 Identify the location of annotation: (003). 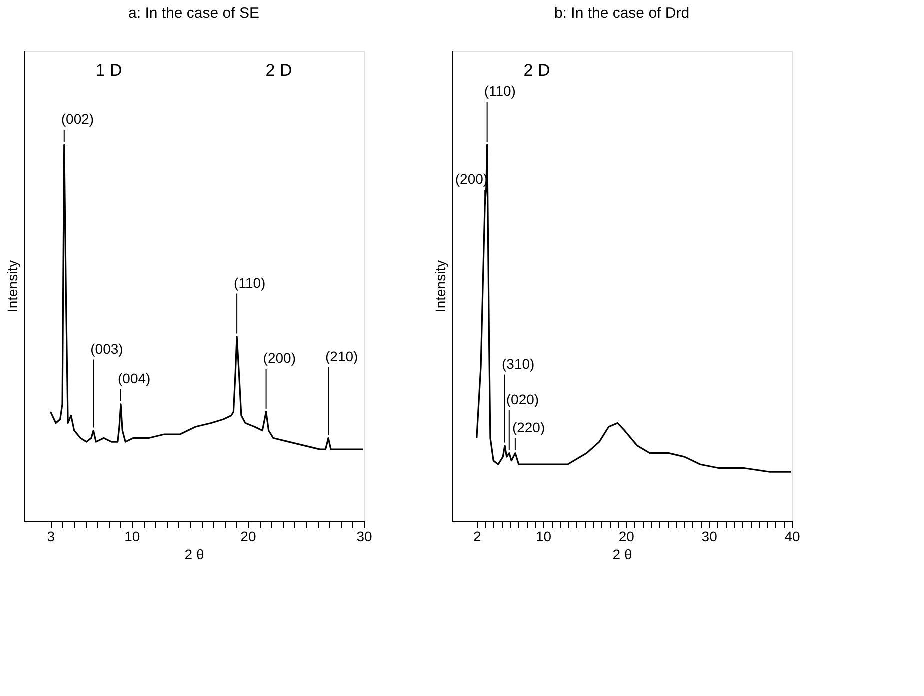
(107, 348).